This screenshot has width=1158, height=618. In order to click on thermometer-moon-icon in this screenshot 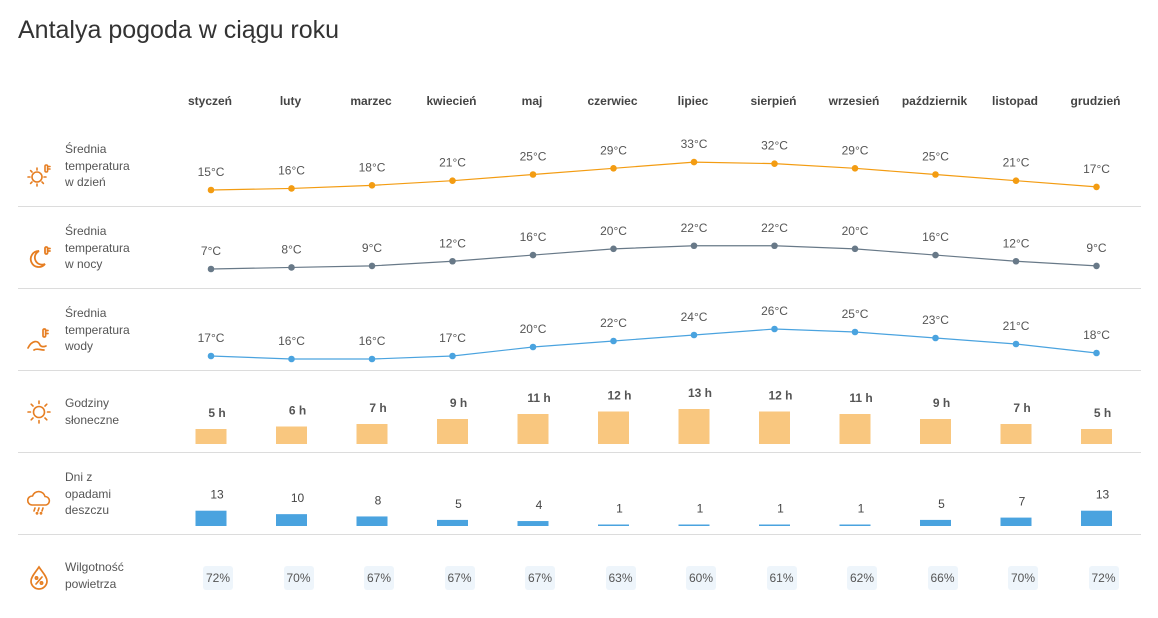, I will do `click(39, 258)`.